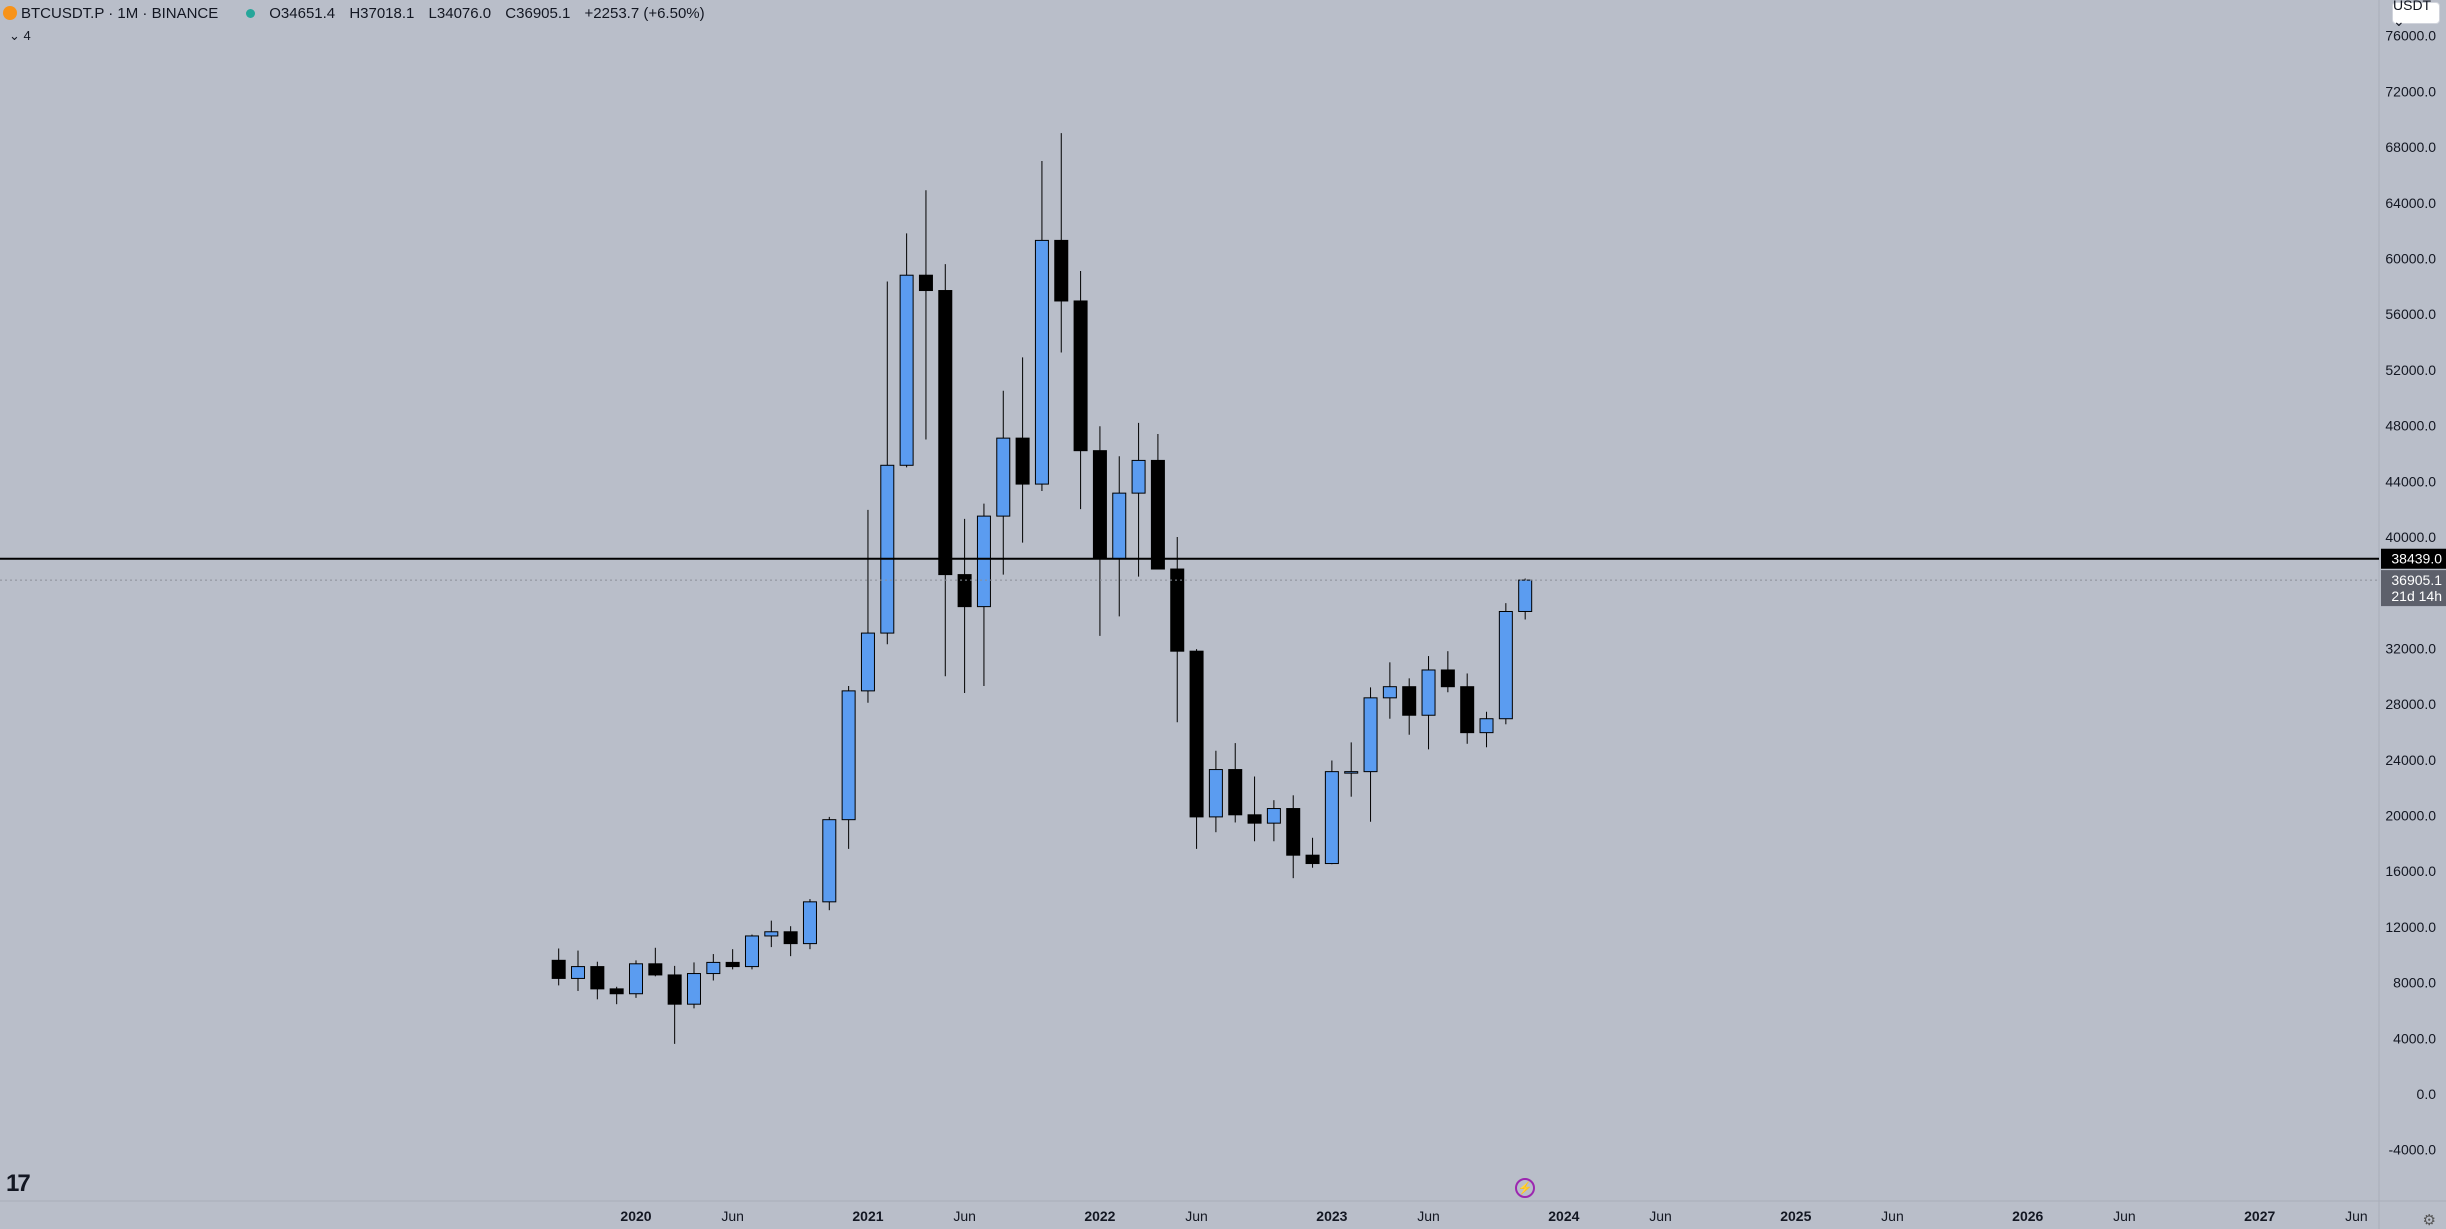  I want to click on price-tick-label: 4000.0, so click(2414, 1038).